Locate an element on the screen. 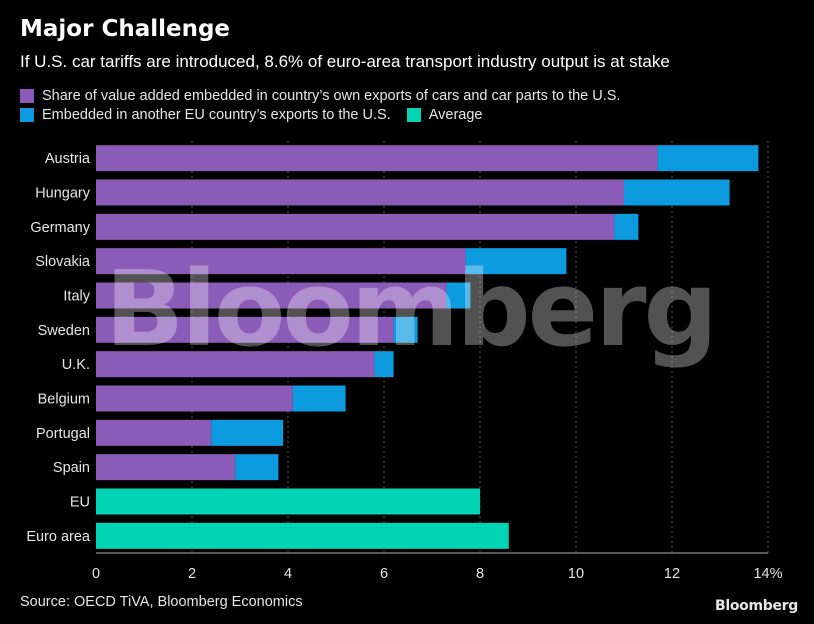 Image resolution: width=814 pixels, height=624 pixels. x-tick-label: 0 is located at coordinates (96, 574).